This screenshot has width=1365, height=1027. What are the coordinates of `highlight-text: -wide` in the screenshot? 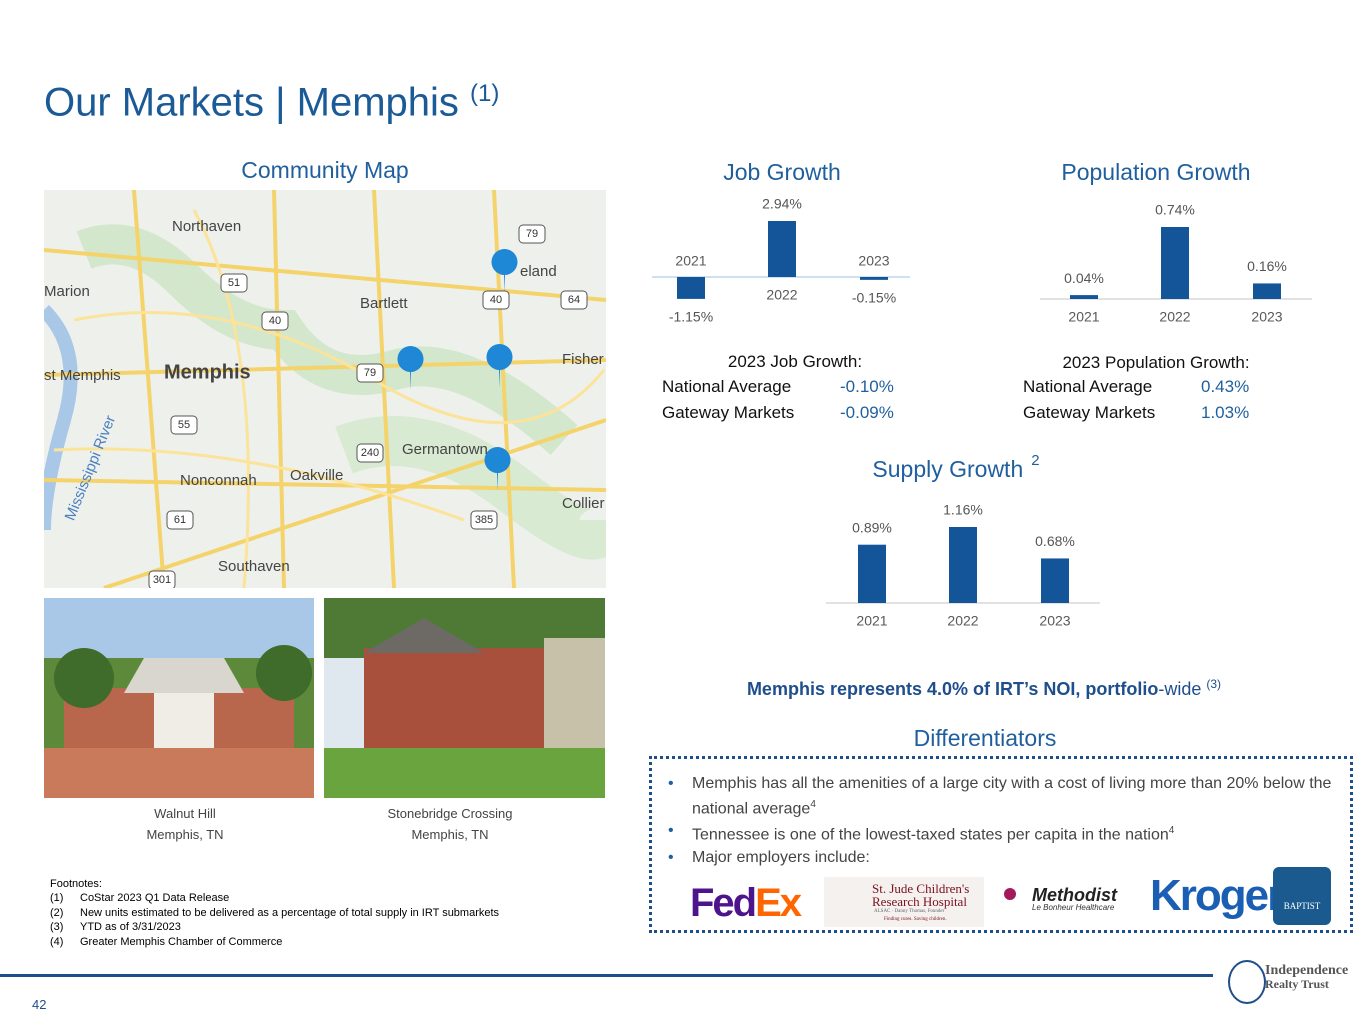 It's located at (1180, 689).